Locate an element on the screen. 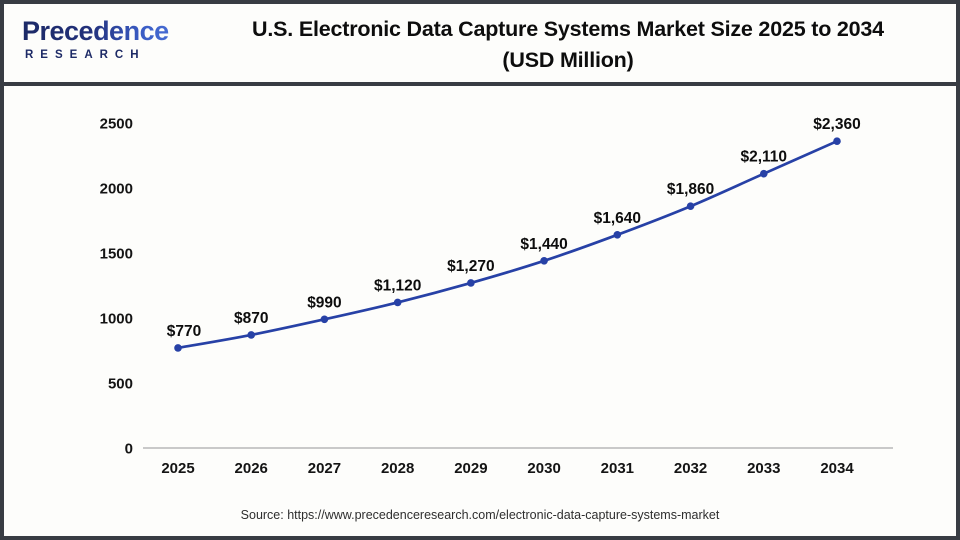 Image resolution: width=960 pixels, height=540 pixels. x-axis-tick-label: 2033 is located at coordinates (763, 468).